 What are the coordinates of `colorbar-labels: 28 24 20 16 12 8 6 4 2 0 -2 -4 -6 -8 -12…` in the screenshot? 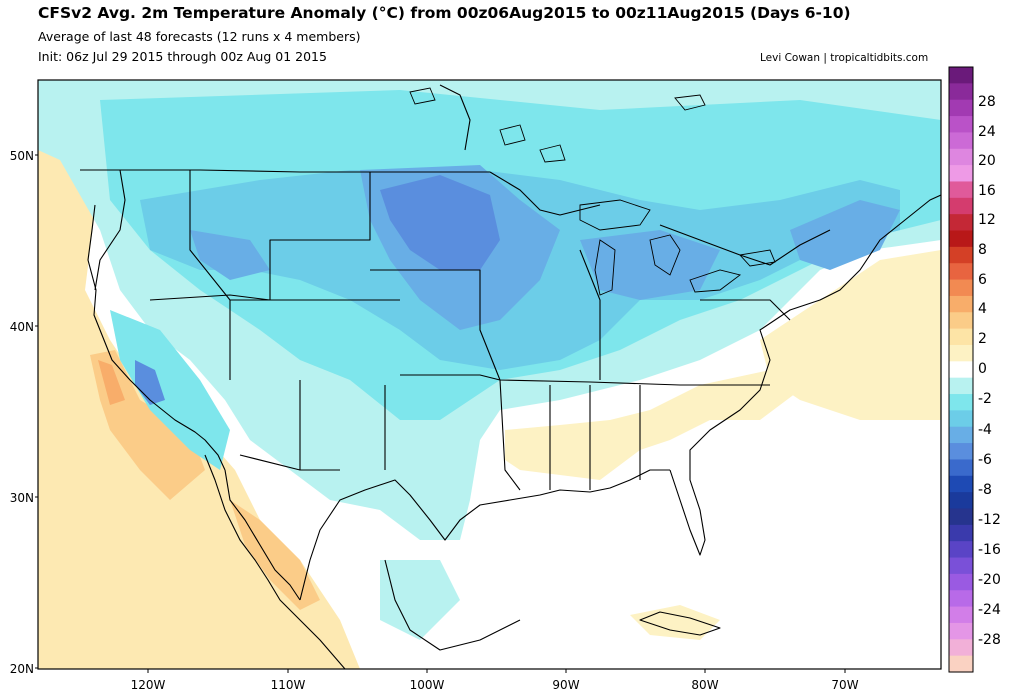 It's located at (989, 371).